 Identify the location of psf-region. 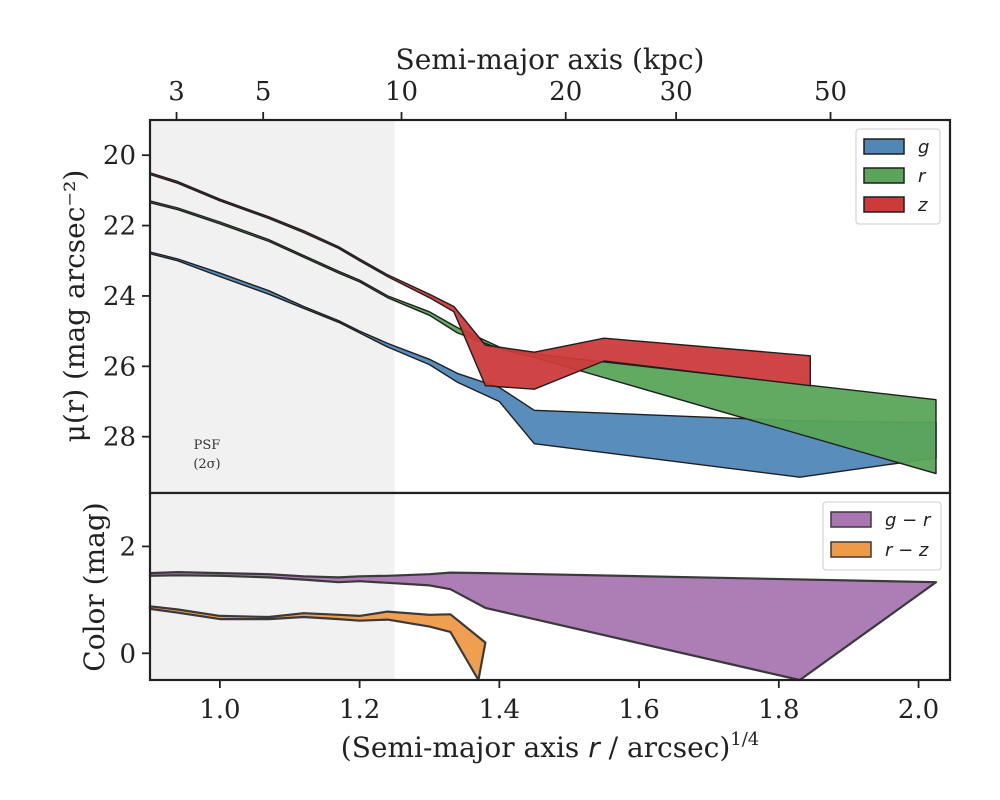
(272, 306).